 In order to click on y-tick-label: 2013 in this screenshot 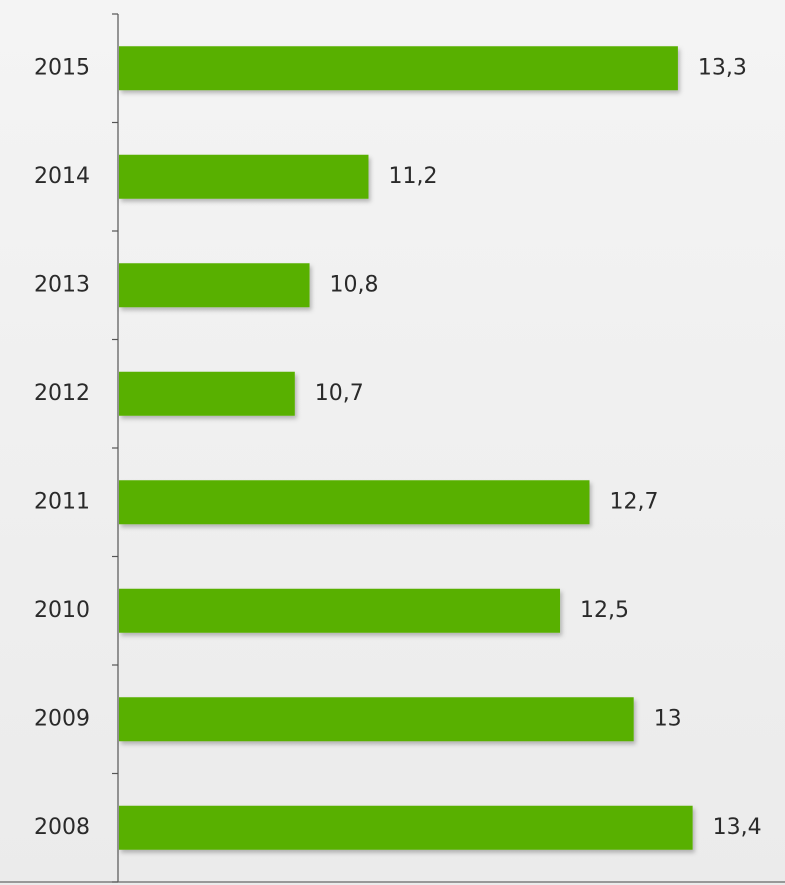, I will do `click(62, 284)`.